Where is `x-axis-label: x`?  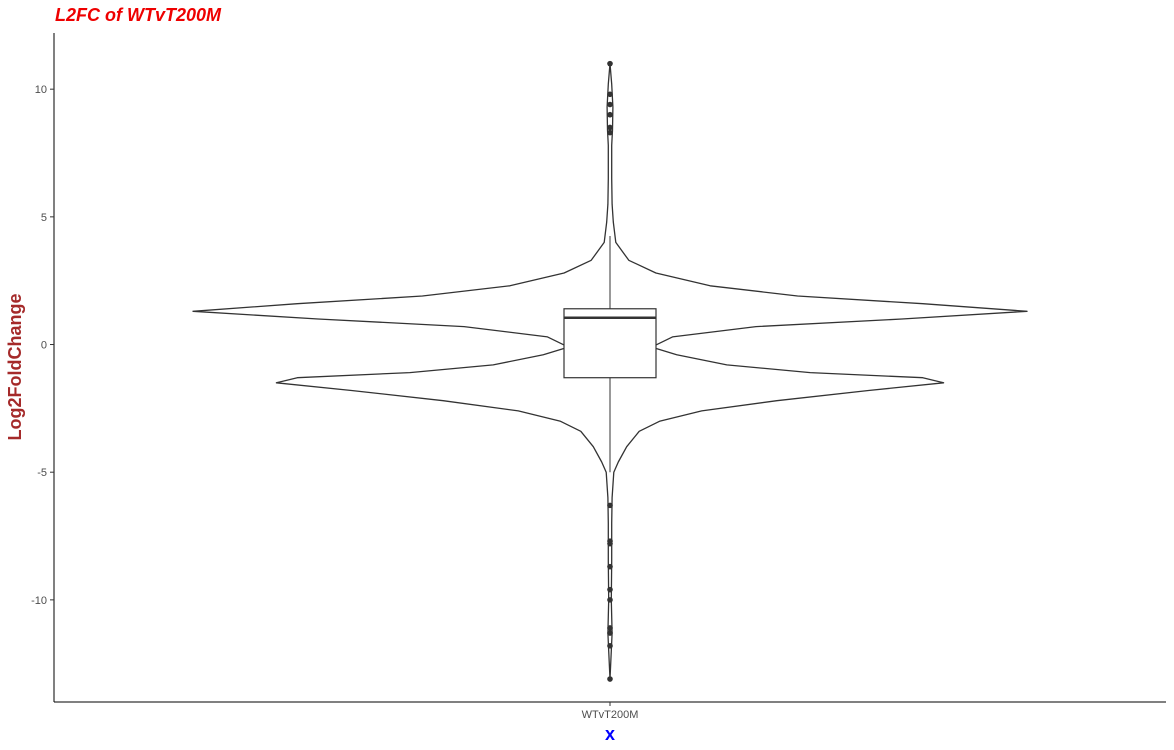
x-axis-label: x is located at coordinates (610, 734).